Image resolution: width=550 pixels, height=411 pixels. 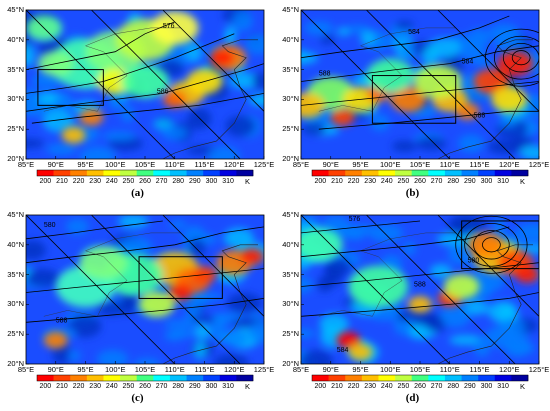 I want to click on panel-label: (b), so click(x=412, y=193).